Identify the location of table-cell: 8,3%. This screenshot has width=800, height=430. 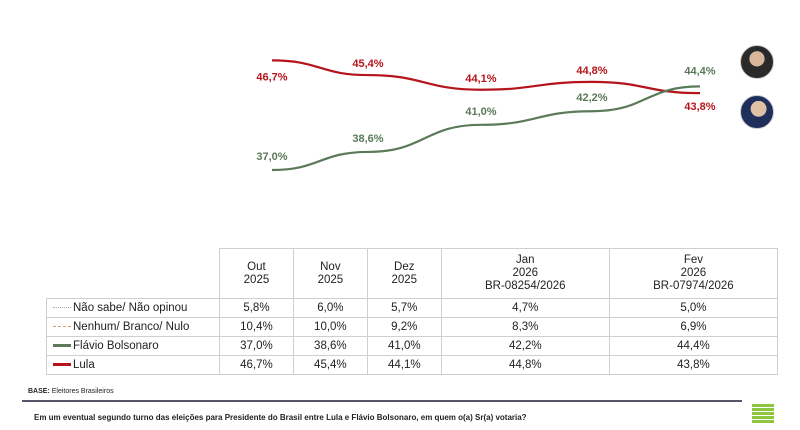
(525, 327).